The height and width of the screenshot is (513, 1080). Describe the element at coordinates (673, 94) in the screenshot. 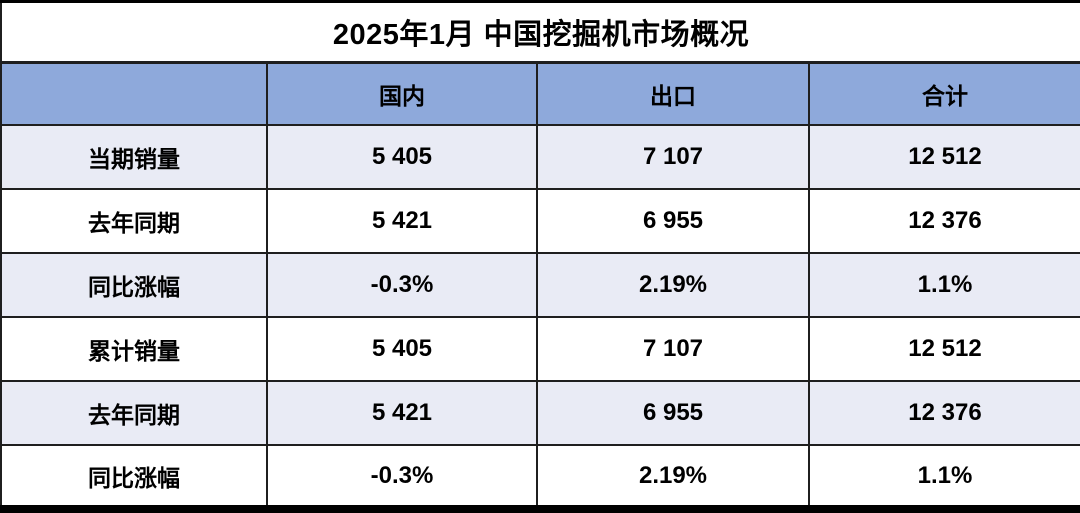

I see `header-cell-export: 出口` at that location.